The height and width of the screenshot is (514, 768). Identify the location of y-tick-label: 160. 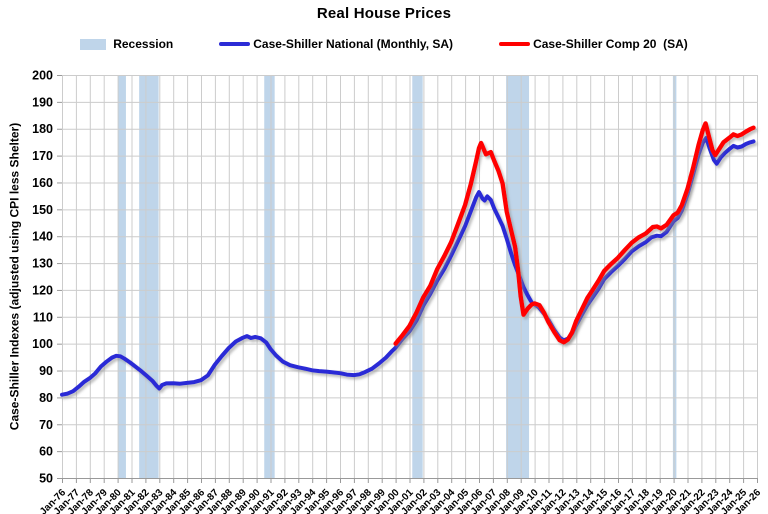
(42, 183).